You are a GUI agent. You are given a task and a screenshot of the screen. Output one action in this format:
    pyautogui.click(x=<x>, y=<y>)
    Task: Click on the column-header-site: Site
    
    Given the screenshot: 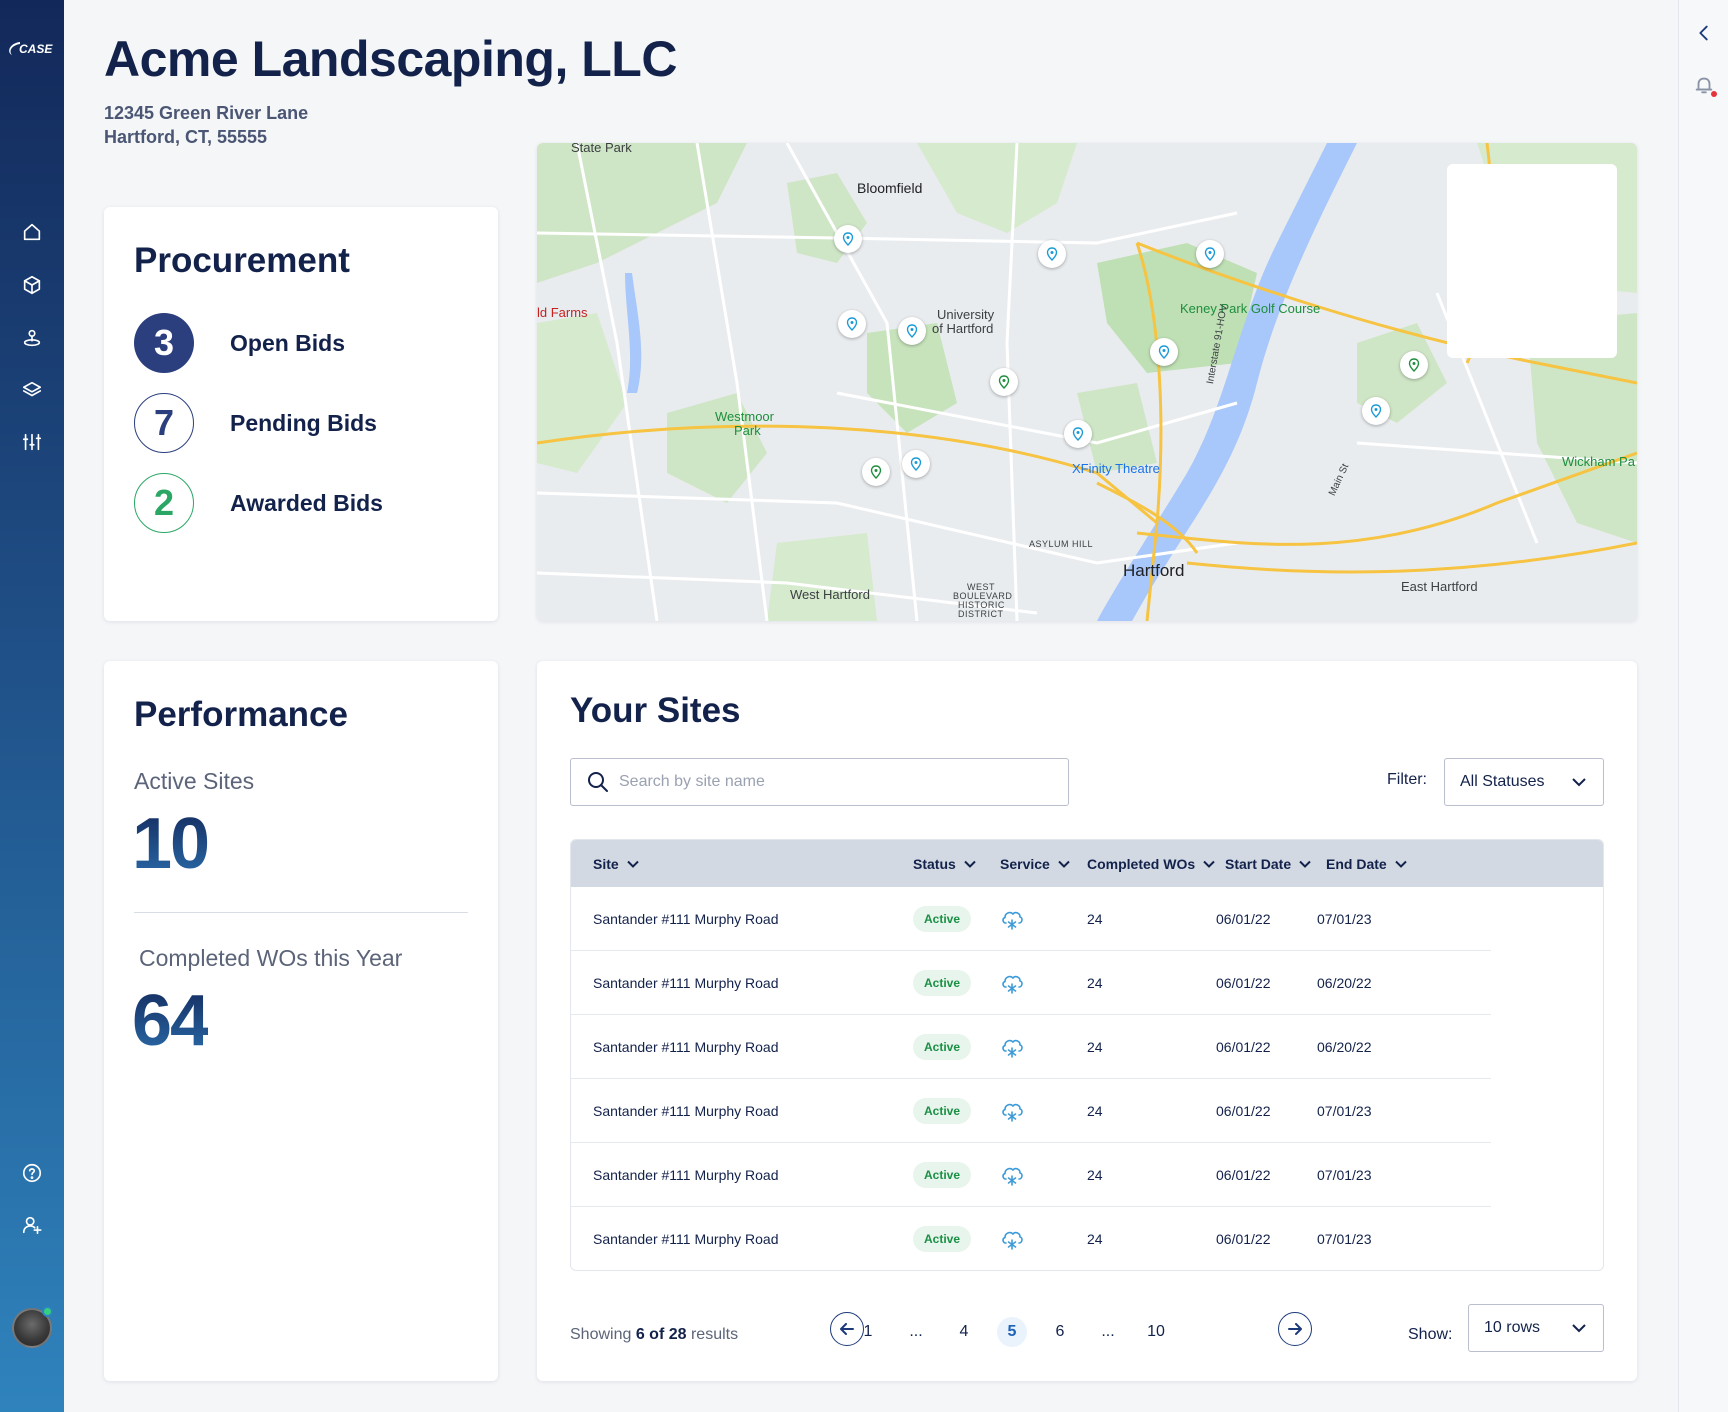 What is the action you would take?
    pyautogui.click(x=616, y=864)
    